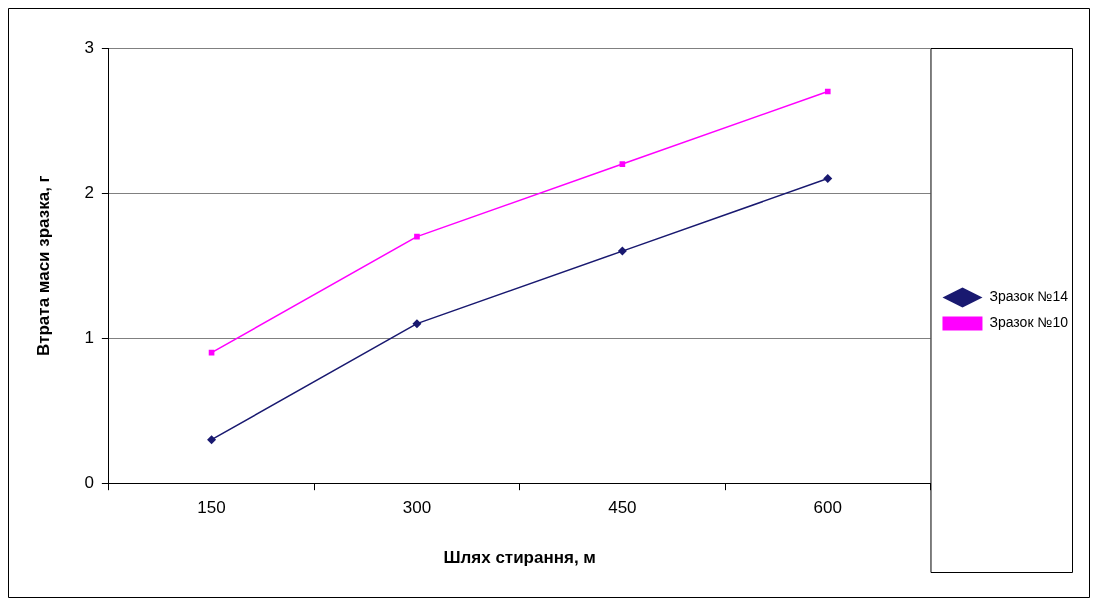 The image size is (1098, 606). Describe the element at coordinates (417, 508) in the screenshot. I see `x-tick-label: 300` at that location.